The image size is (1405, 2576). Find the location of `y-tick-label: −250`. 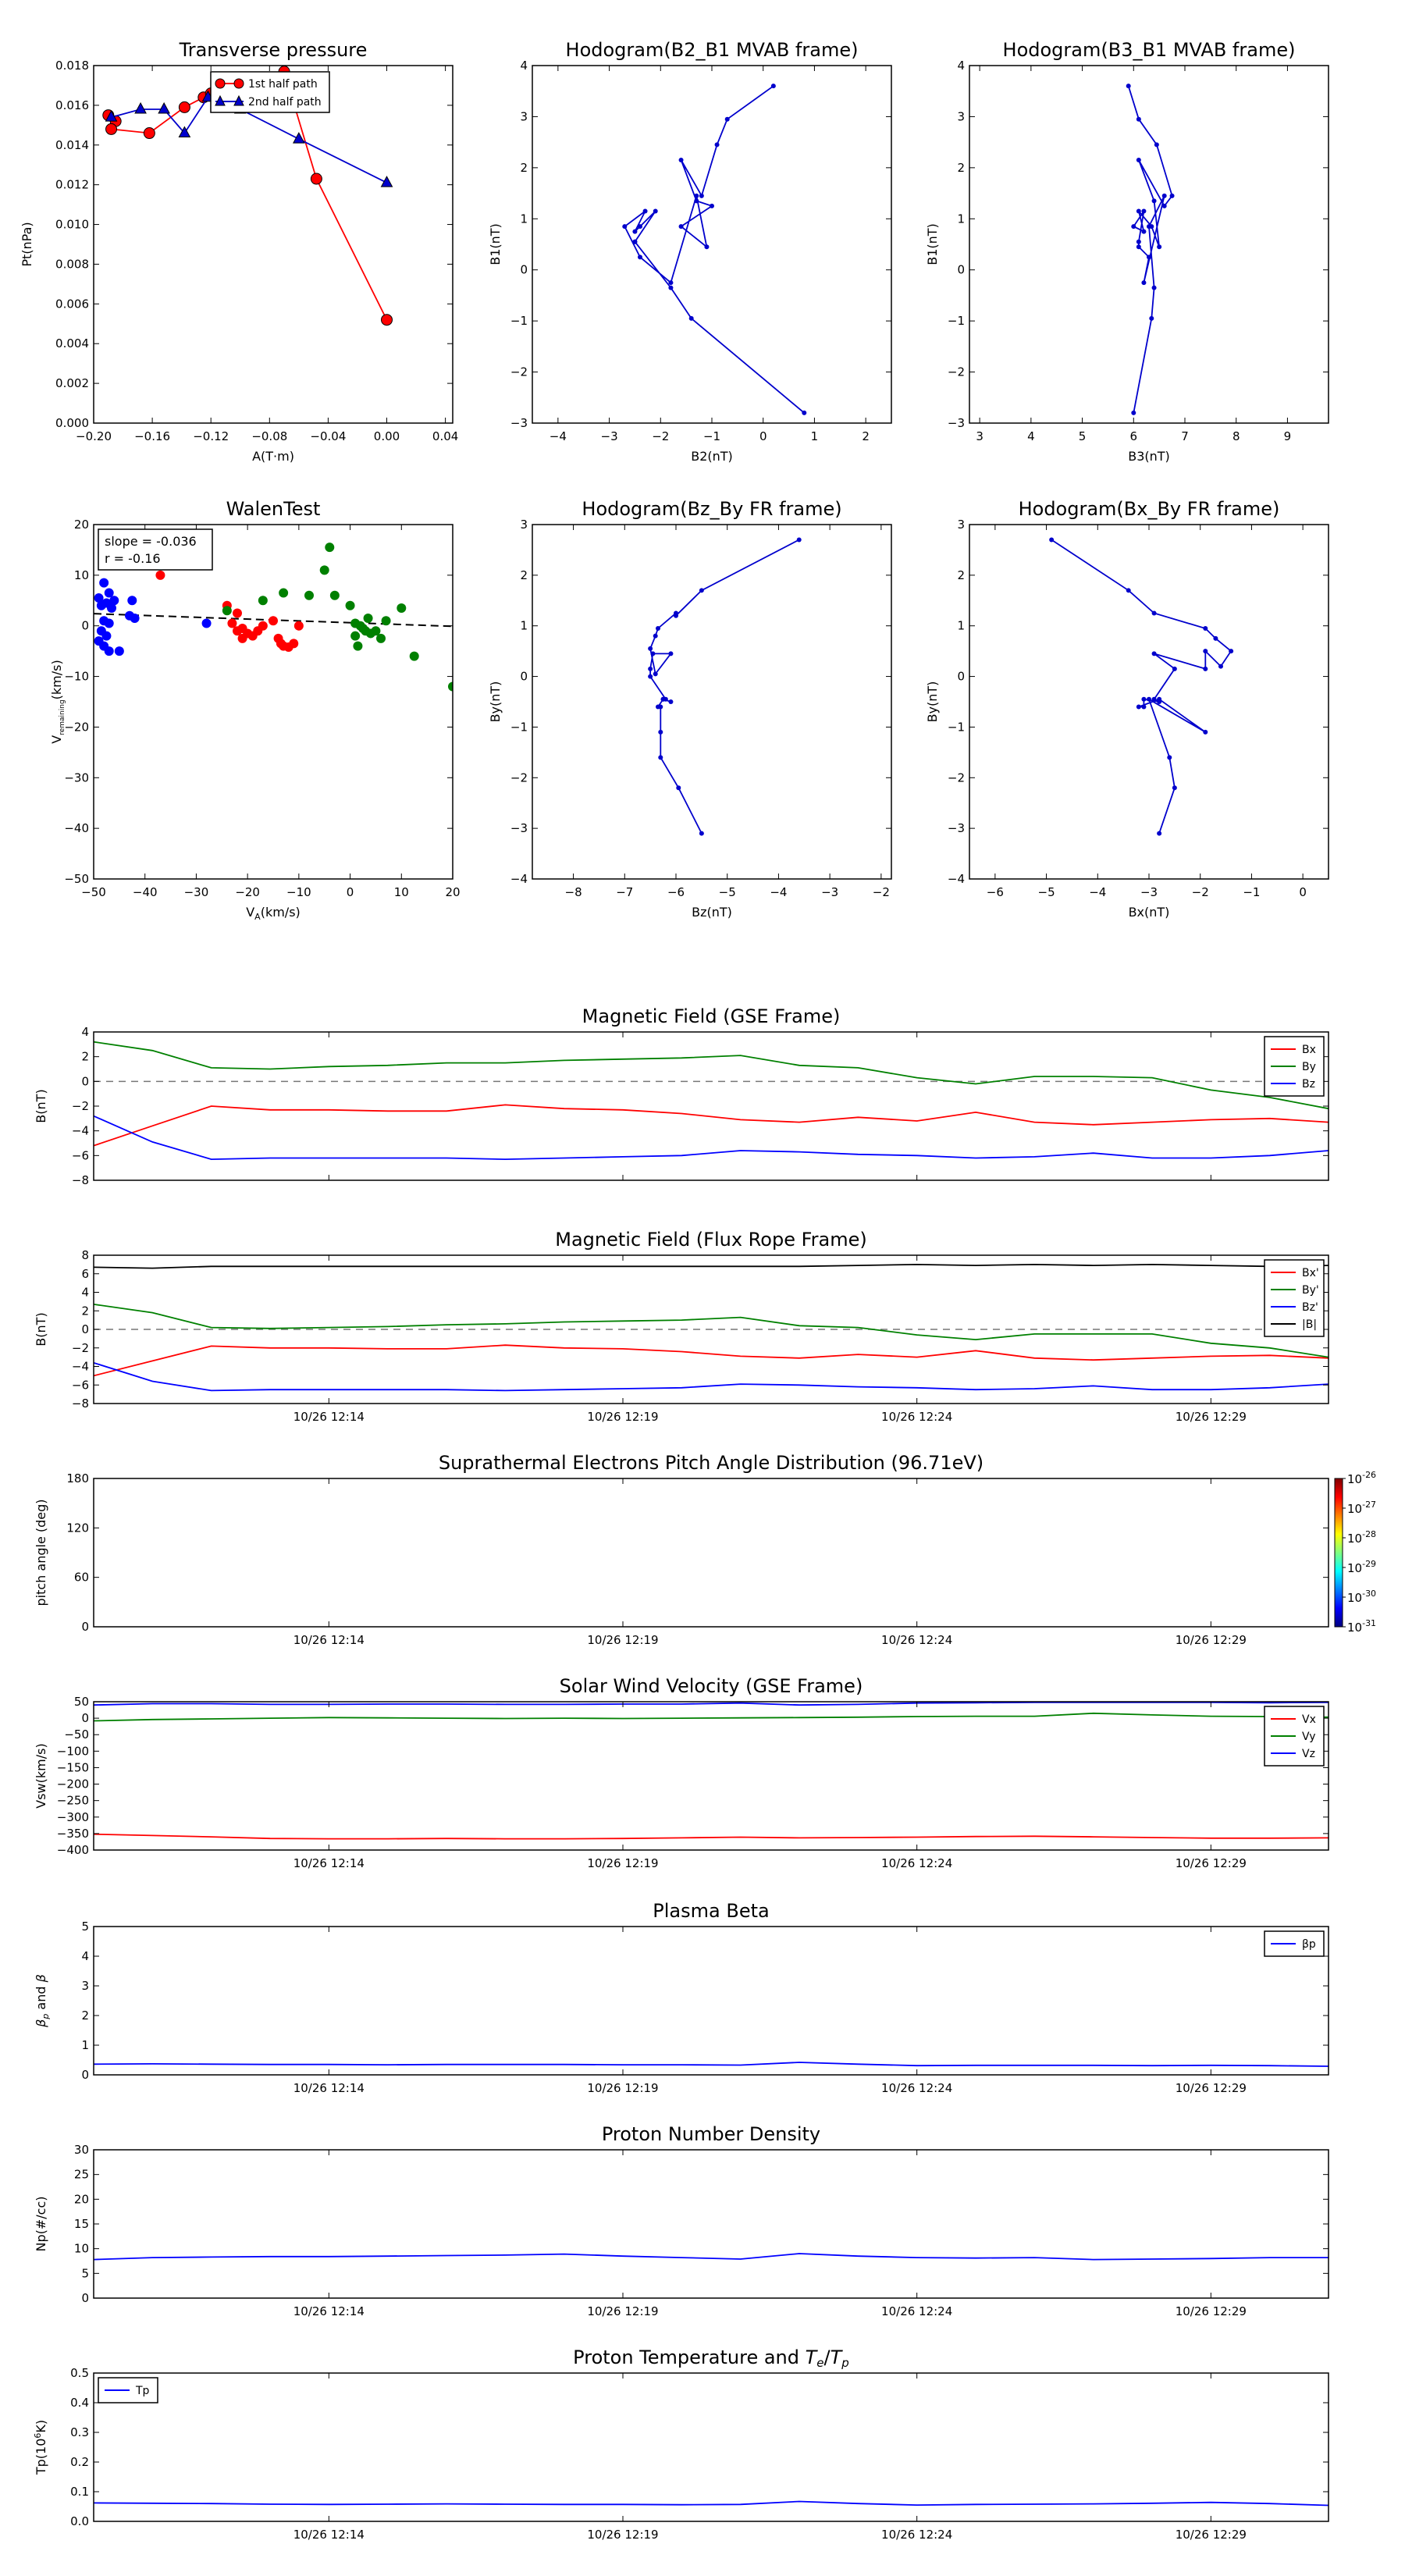

y-tick-label: −250 is located at coordinates (73, 1801).